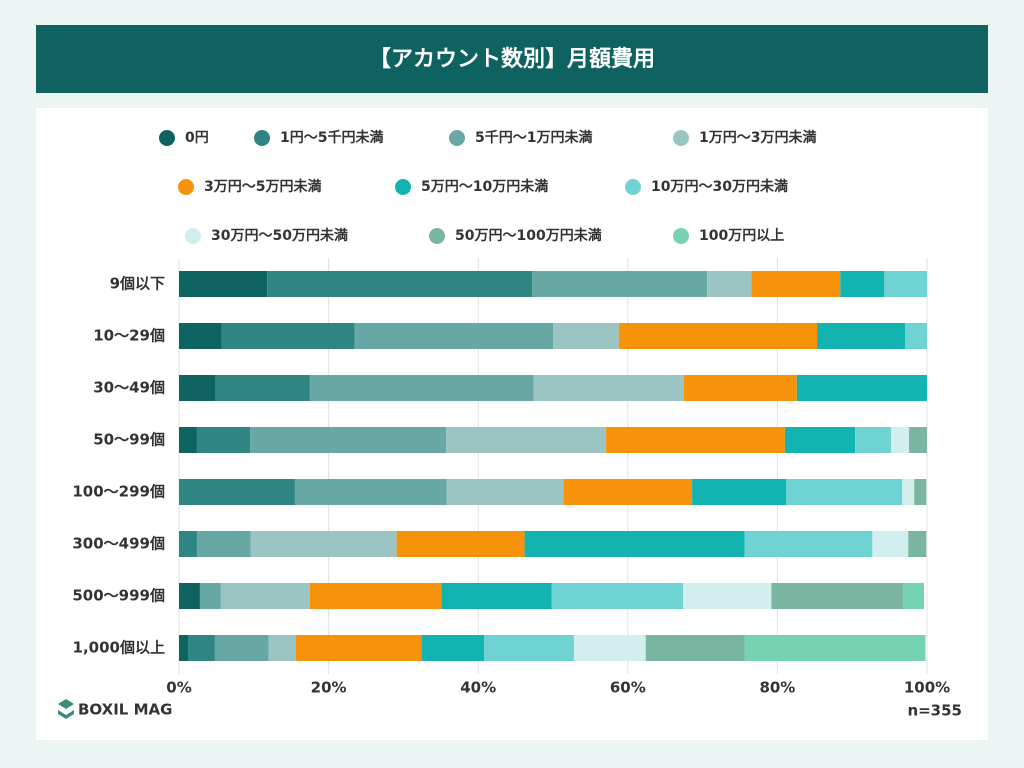  I want to click on legend-label: 5千円〜1万円未満, so click(533, 137).